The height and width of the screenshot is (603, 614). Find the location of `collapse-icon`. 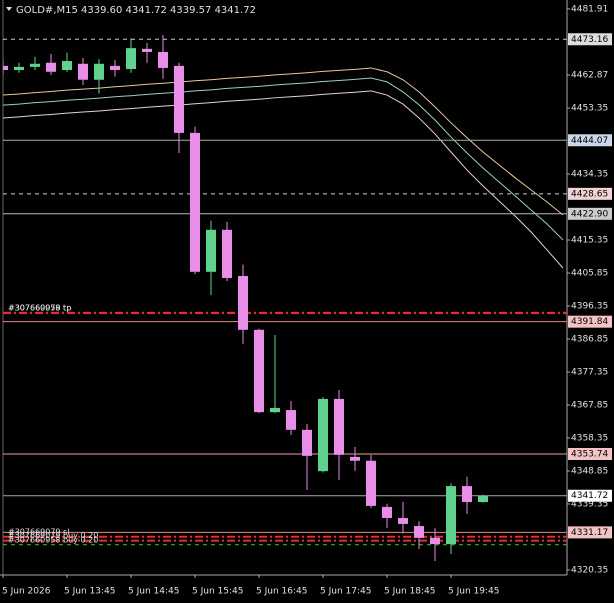

collapse-icon is located at coordinates (9, 9).